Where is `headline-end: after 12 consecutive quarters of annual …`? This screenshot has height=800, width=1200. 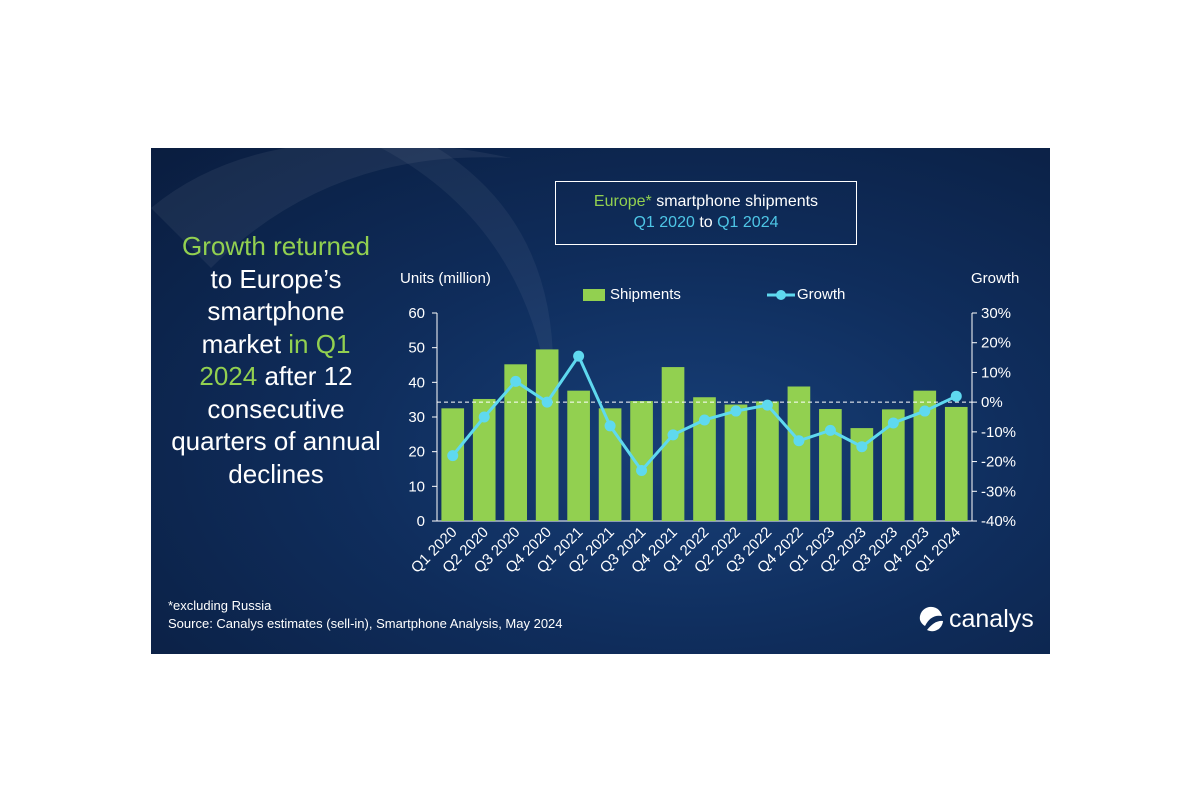
headline-end: after 12 consecutive quarters of annual … is located at coordinates (276, 425).